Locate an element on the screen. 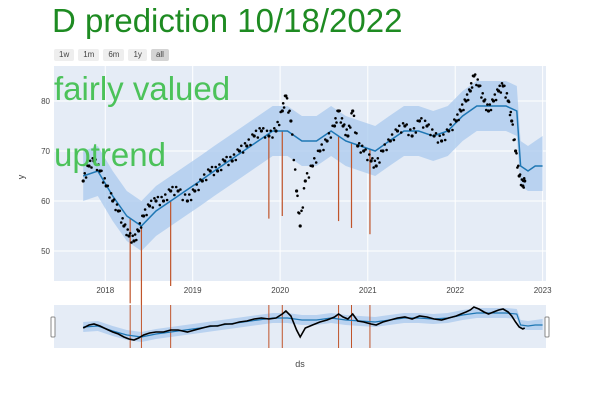 The width and height of the screenshot is (600, 400). range-button-6m: 6m is located at coordinates (114, 55).